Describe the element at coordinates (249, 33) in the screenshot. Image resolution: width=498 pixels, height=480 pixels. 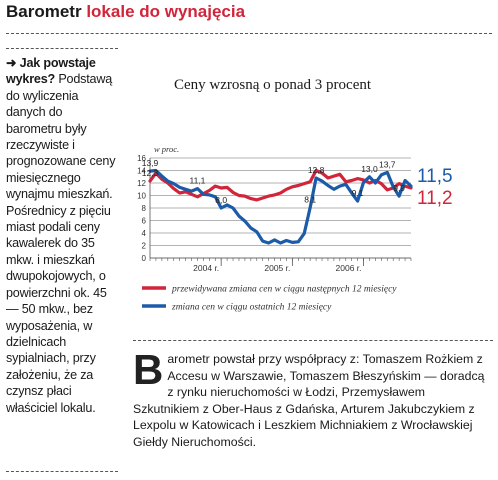
I see `header-divider` at that location.